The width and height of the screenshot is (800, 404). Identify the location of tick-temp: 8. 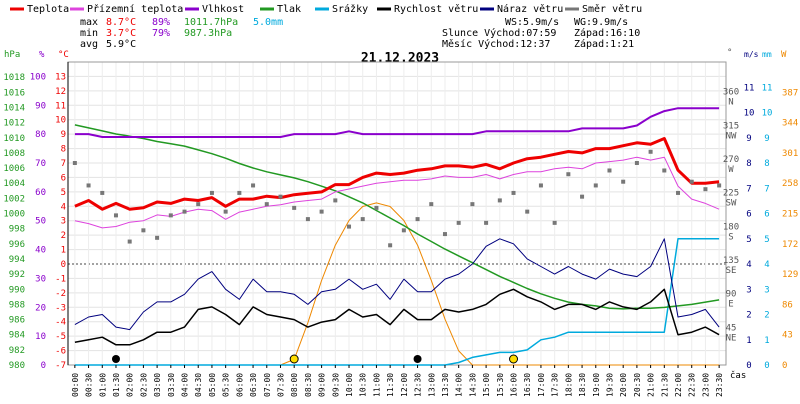
(63, 150).